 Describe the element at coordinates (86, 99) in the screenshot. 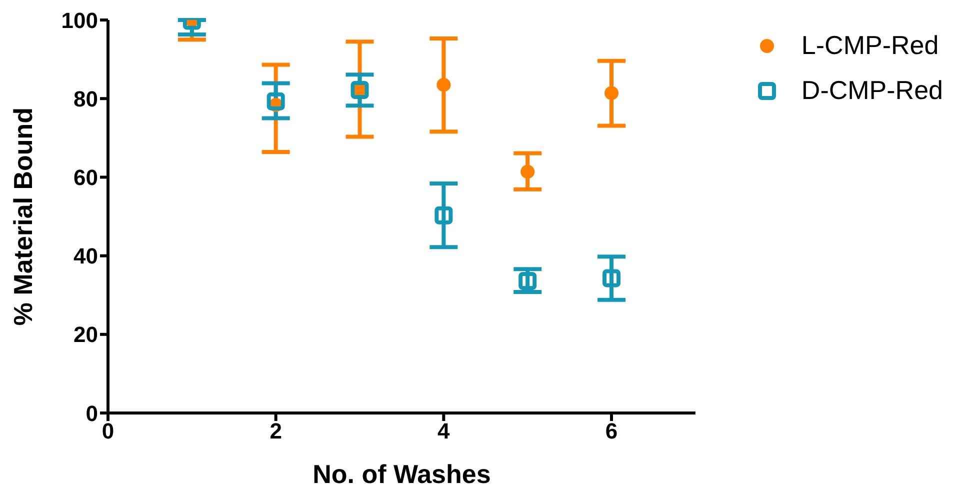

I see `y-tick-label: 80` at that location.